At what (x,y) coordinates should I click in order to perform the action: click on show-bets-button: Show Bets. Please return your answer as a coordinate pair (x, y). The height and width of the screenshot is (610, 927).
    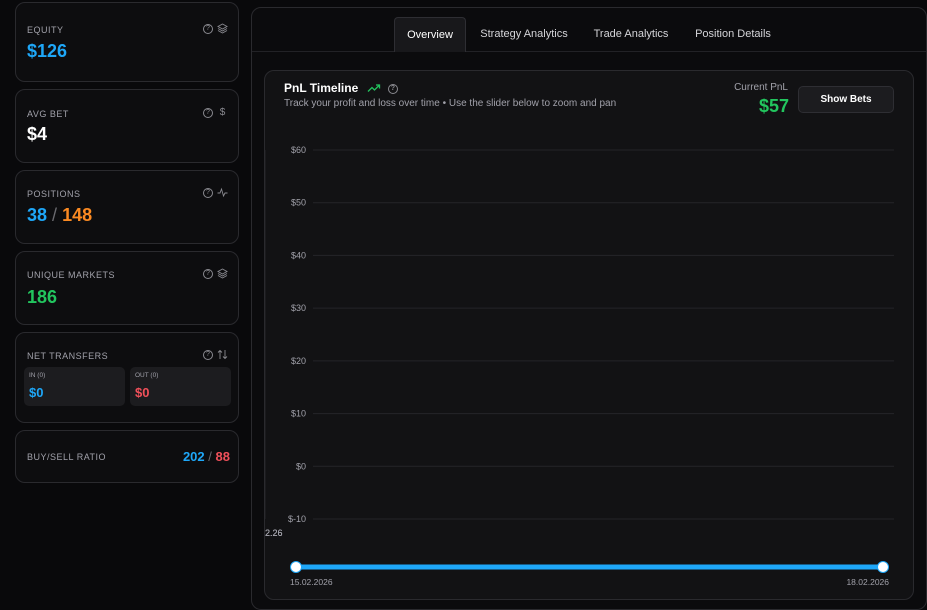
    Looking at the image, I should click on (846, 99).